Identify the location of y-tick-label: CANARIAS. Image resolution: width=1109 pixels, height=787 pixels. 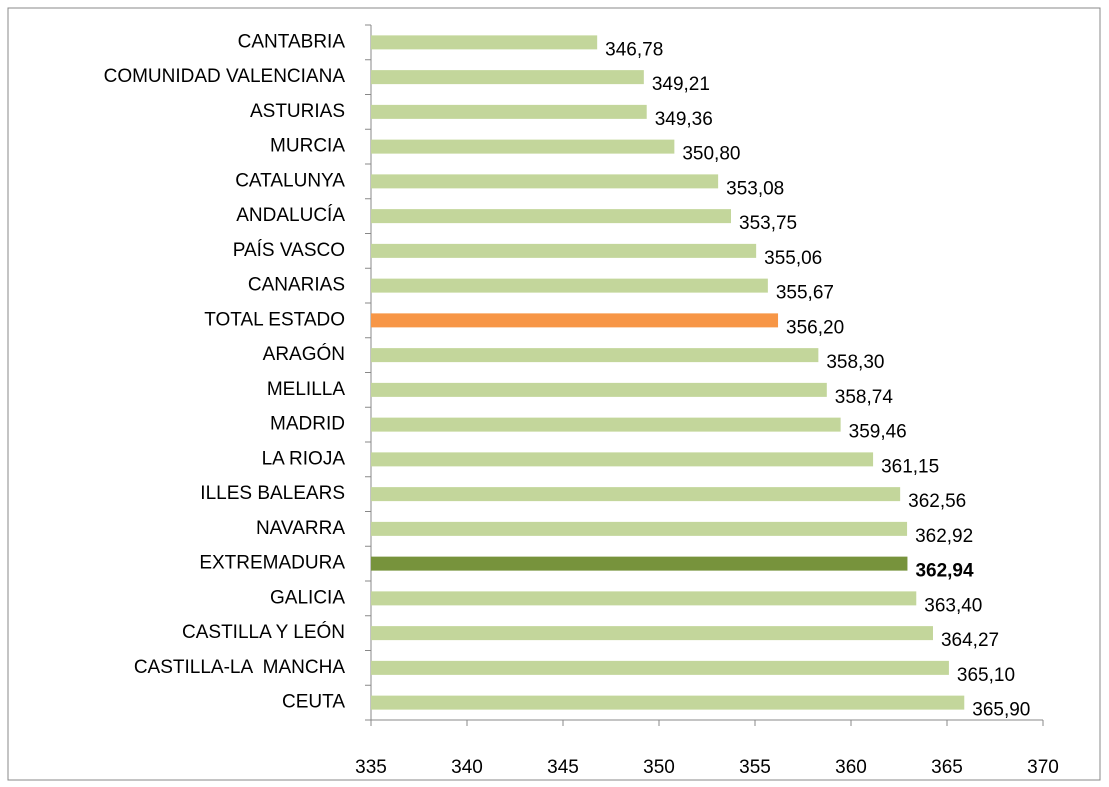
(296, 285).